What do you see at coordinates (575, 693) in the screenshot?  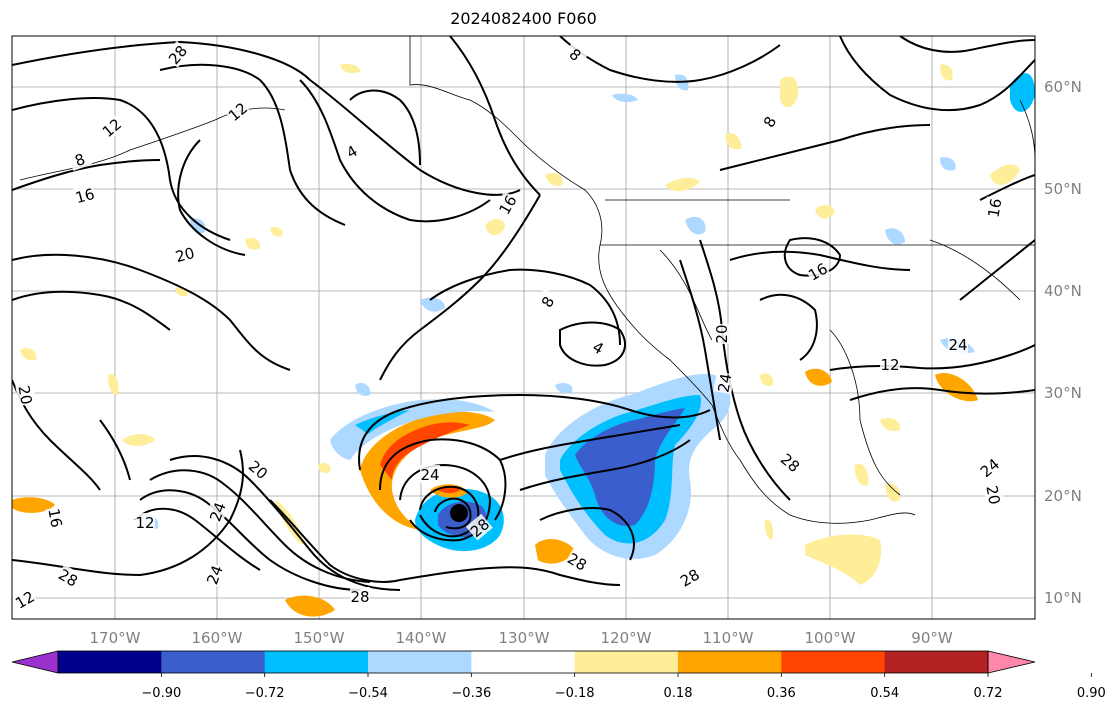 I see `colorbar-tick-label: −0.18` at bounding box center [575, 693].